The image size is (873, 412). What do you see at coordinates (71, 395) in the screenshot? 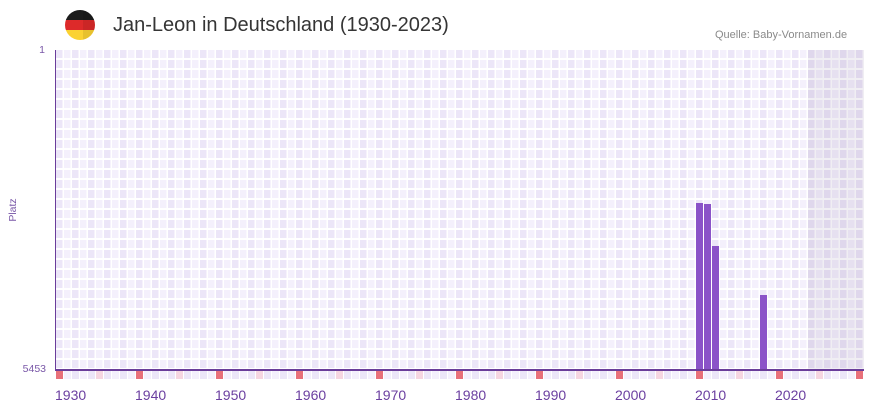
I see `x-tick-label: 1930` at bounding box center [71, 395].